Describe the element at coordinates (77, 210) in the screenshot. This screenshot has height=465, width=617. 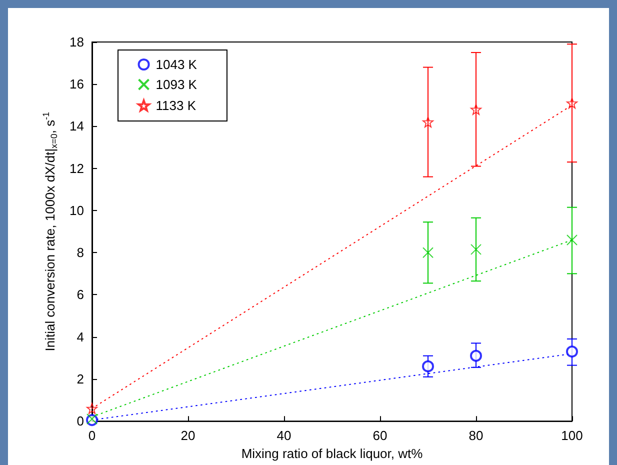
I see `y-tick-label: 10` at that location.